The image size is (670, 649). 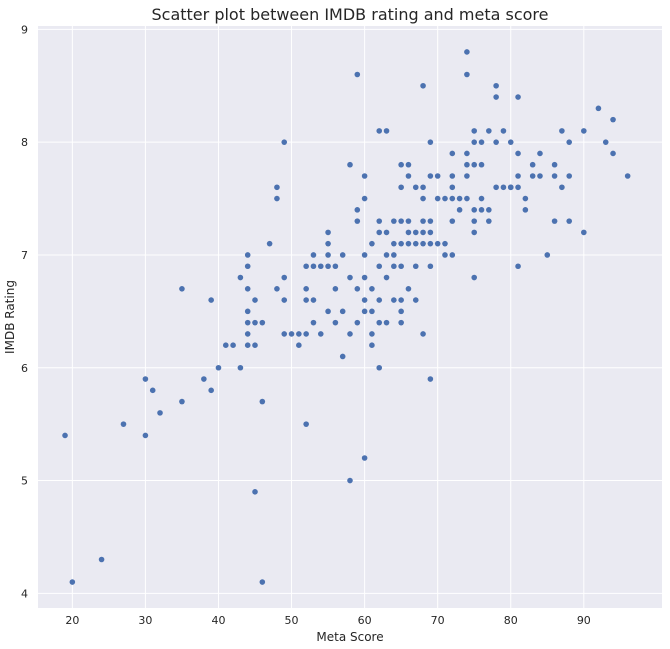 I want to click on y-tick-label: 6, so click(x=24, y=368).